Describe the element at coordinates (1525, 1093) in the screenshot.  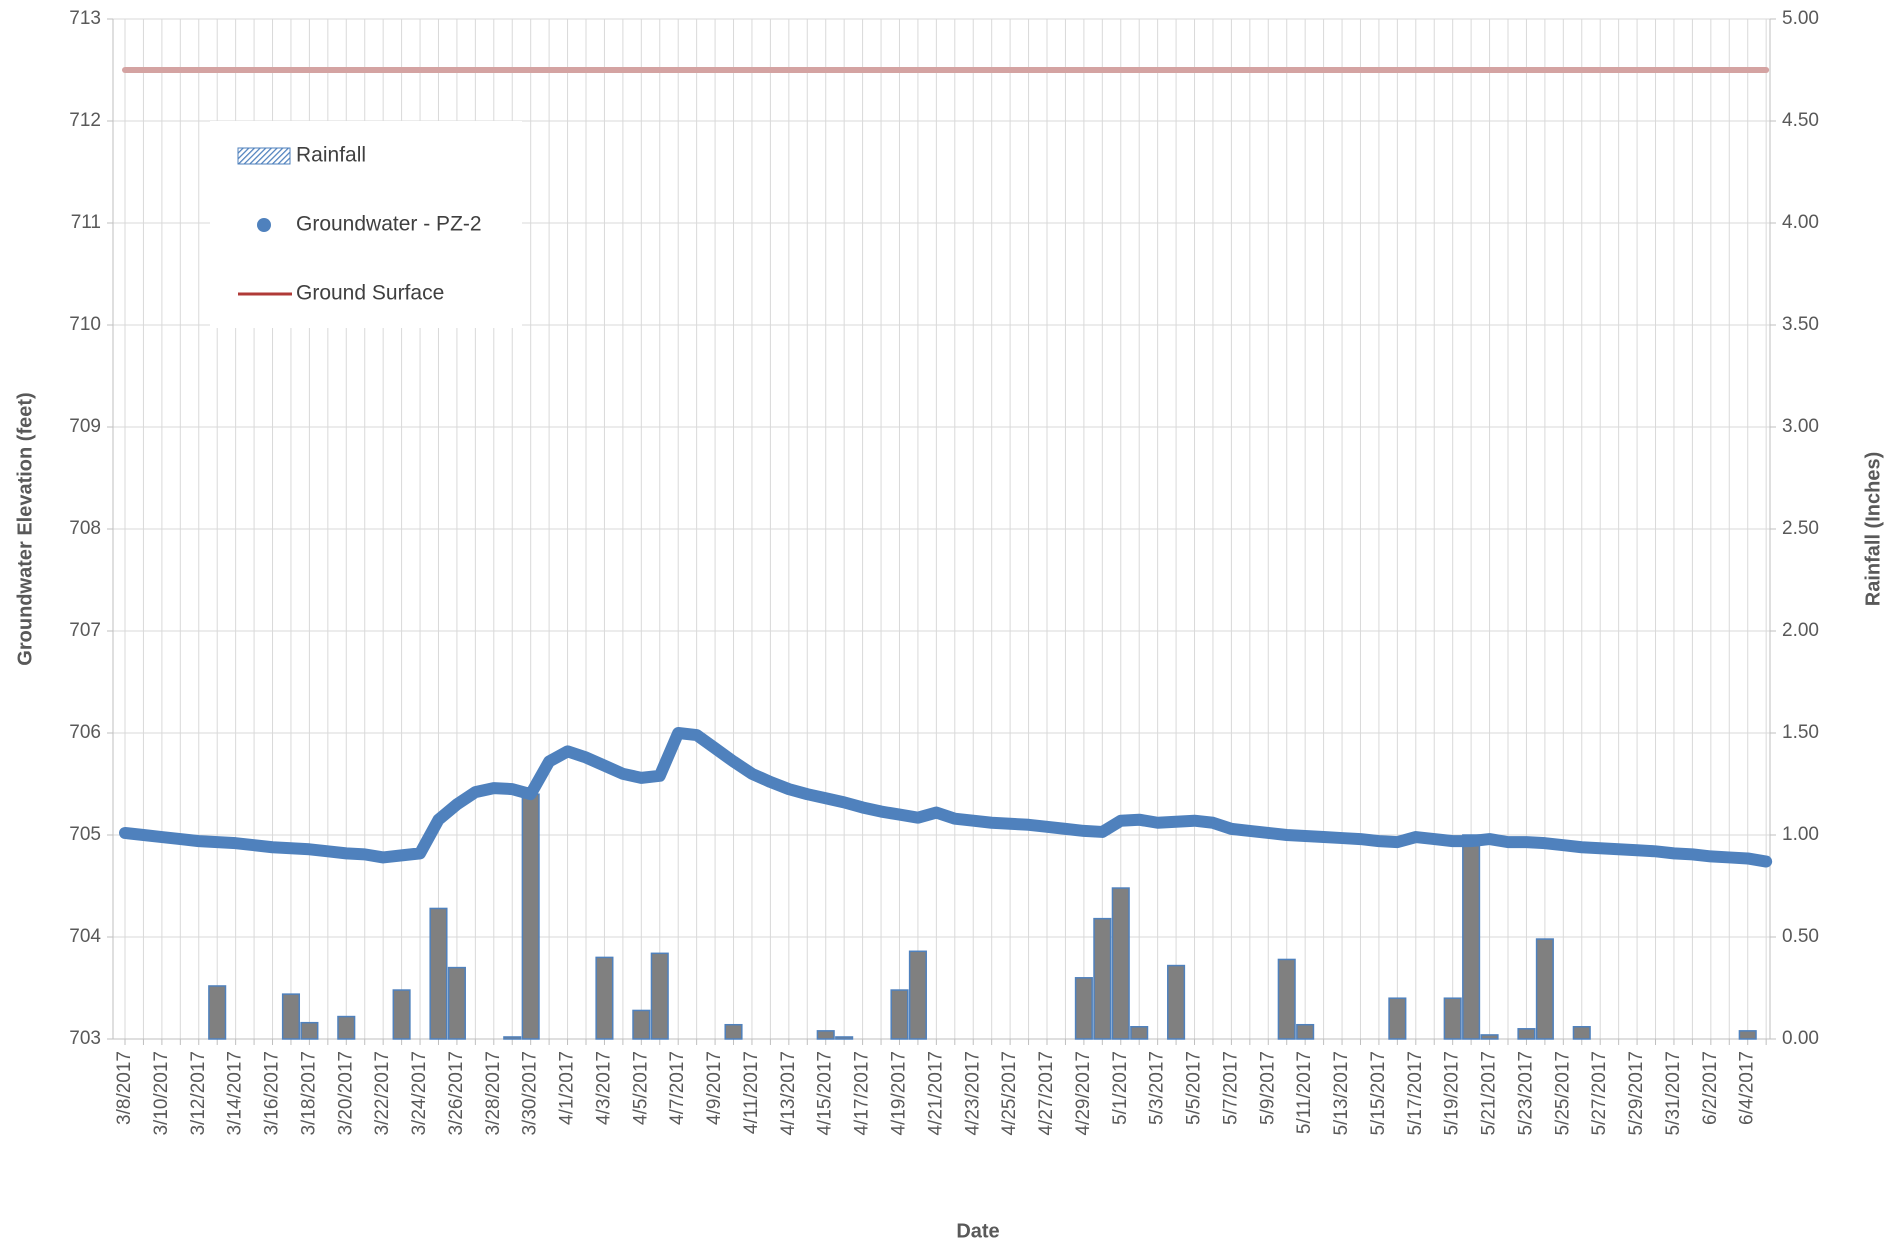
I see `x-tick-label: 5/23/2017` at that location.